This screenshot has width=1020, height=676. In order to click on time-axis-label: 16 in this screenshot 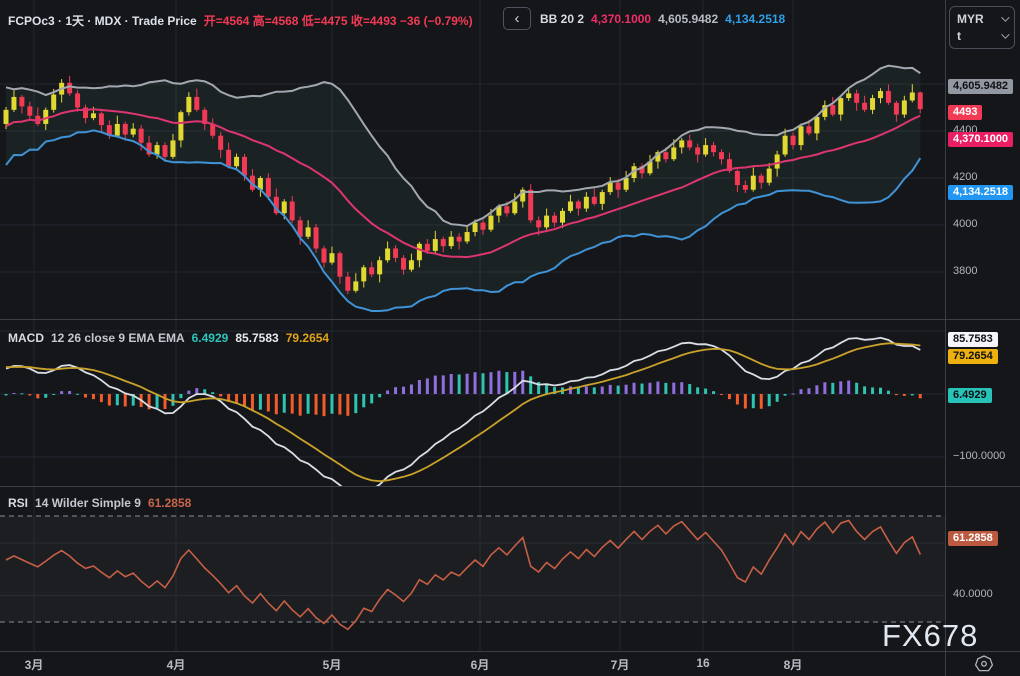, I will do `click(703, 663)`.